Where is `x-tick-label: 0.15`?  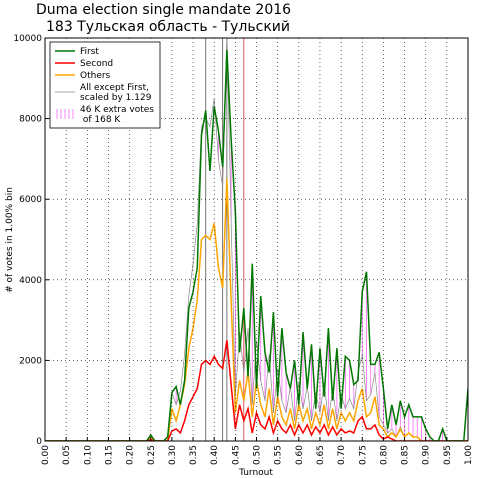
x-tick-label: 0.15 is located at coordinates (109, 455).